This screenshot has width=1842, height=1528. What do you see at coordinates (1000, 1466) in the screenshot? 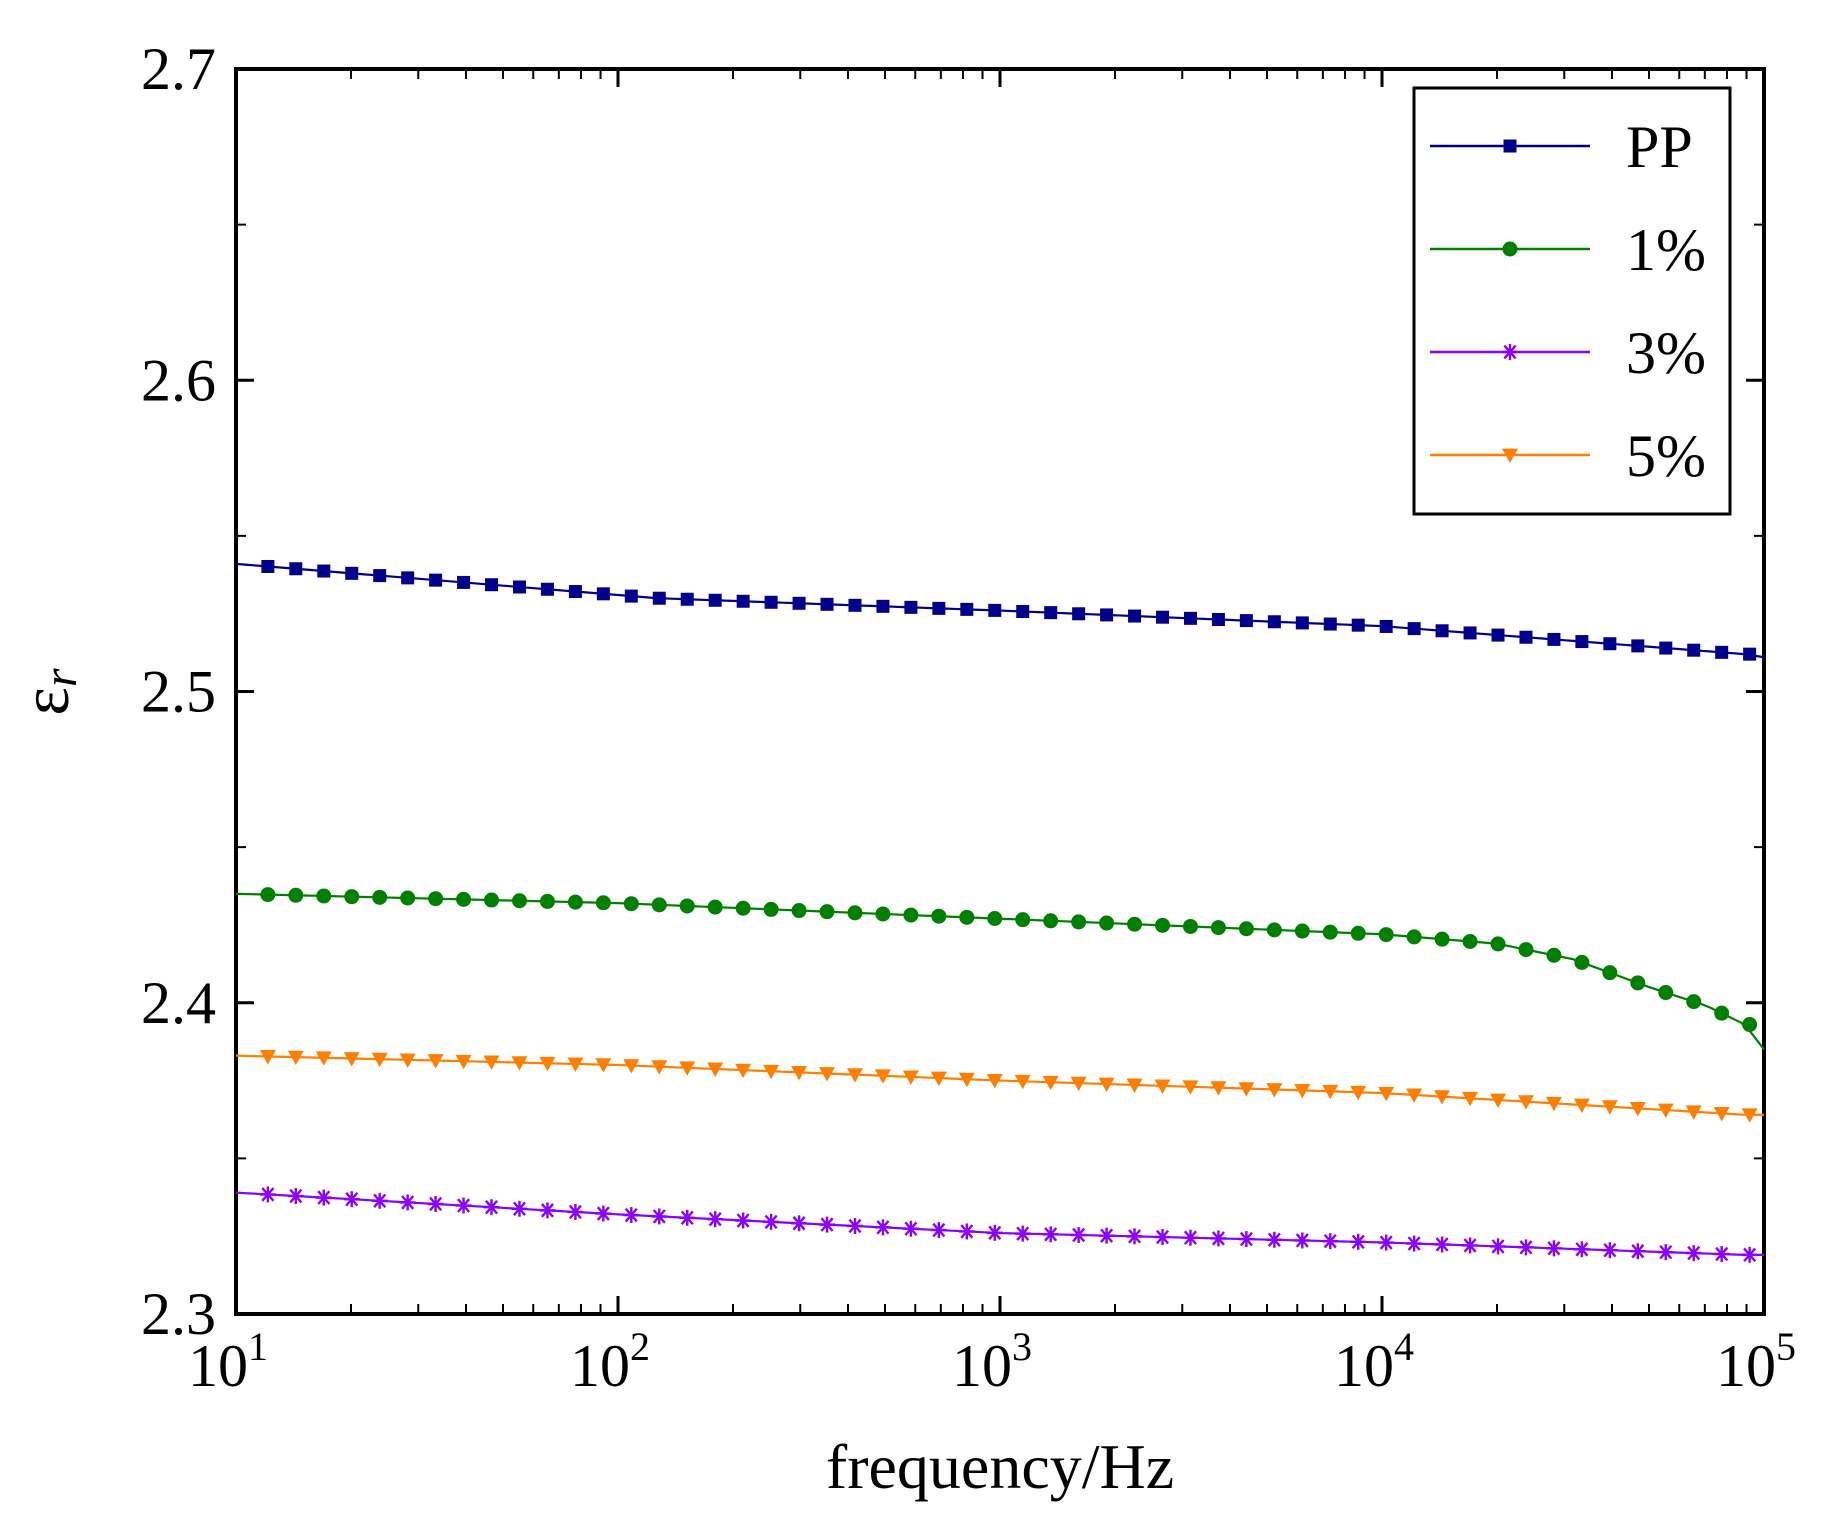
I see `x-axis-title: frequency/Hz` at bounding box center [1000, 1466].